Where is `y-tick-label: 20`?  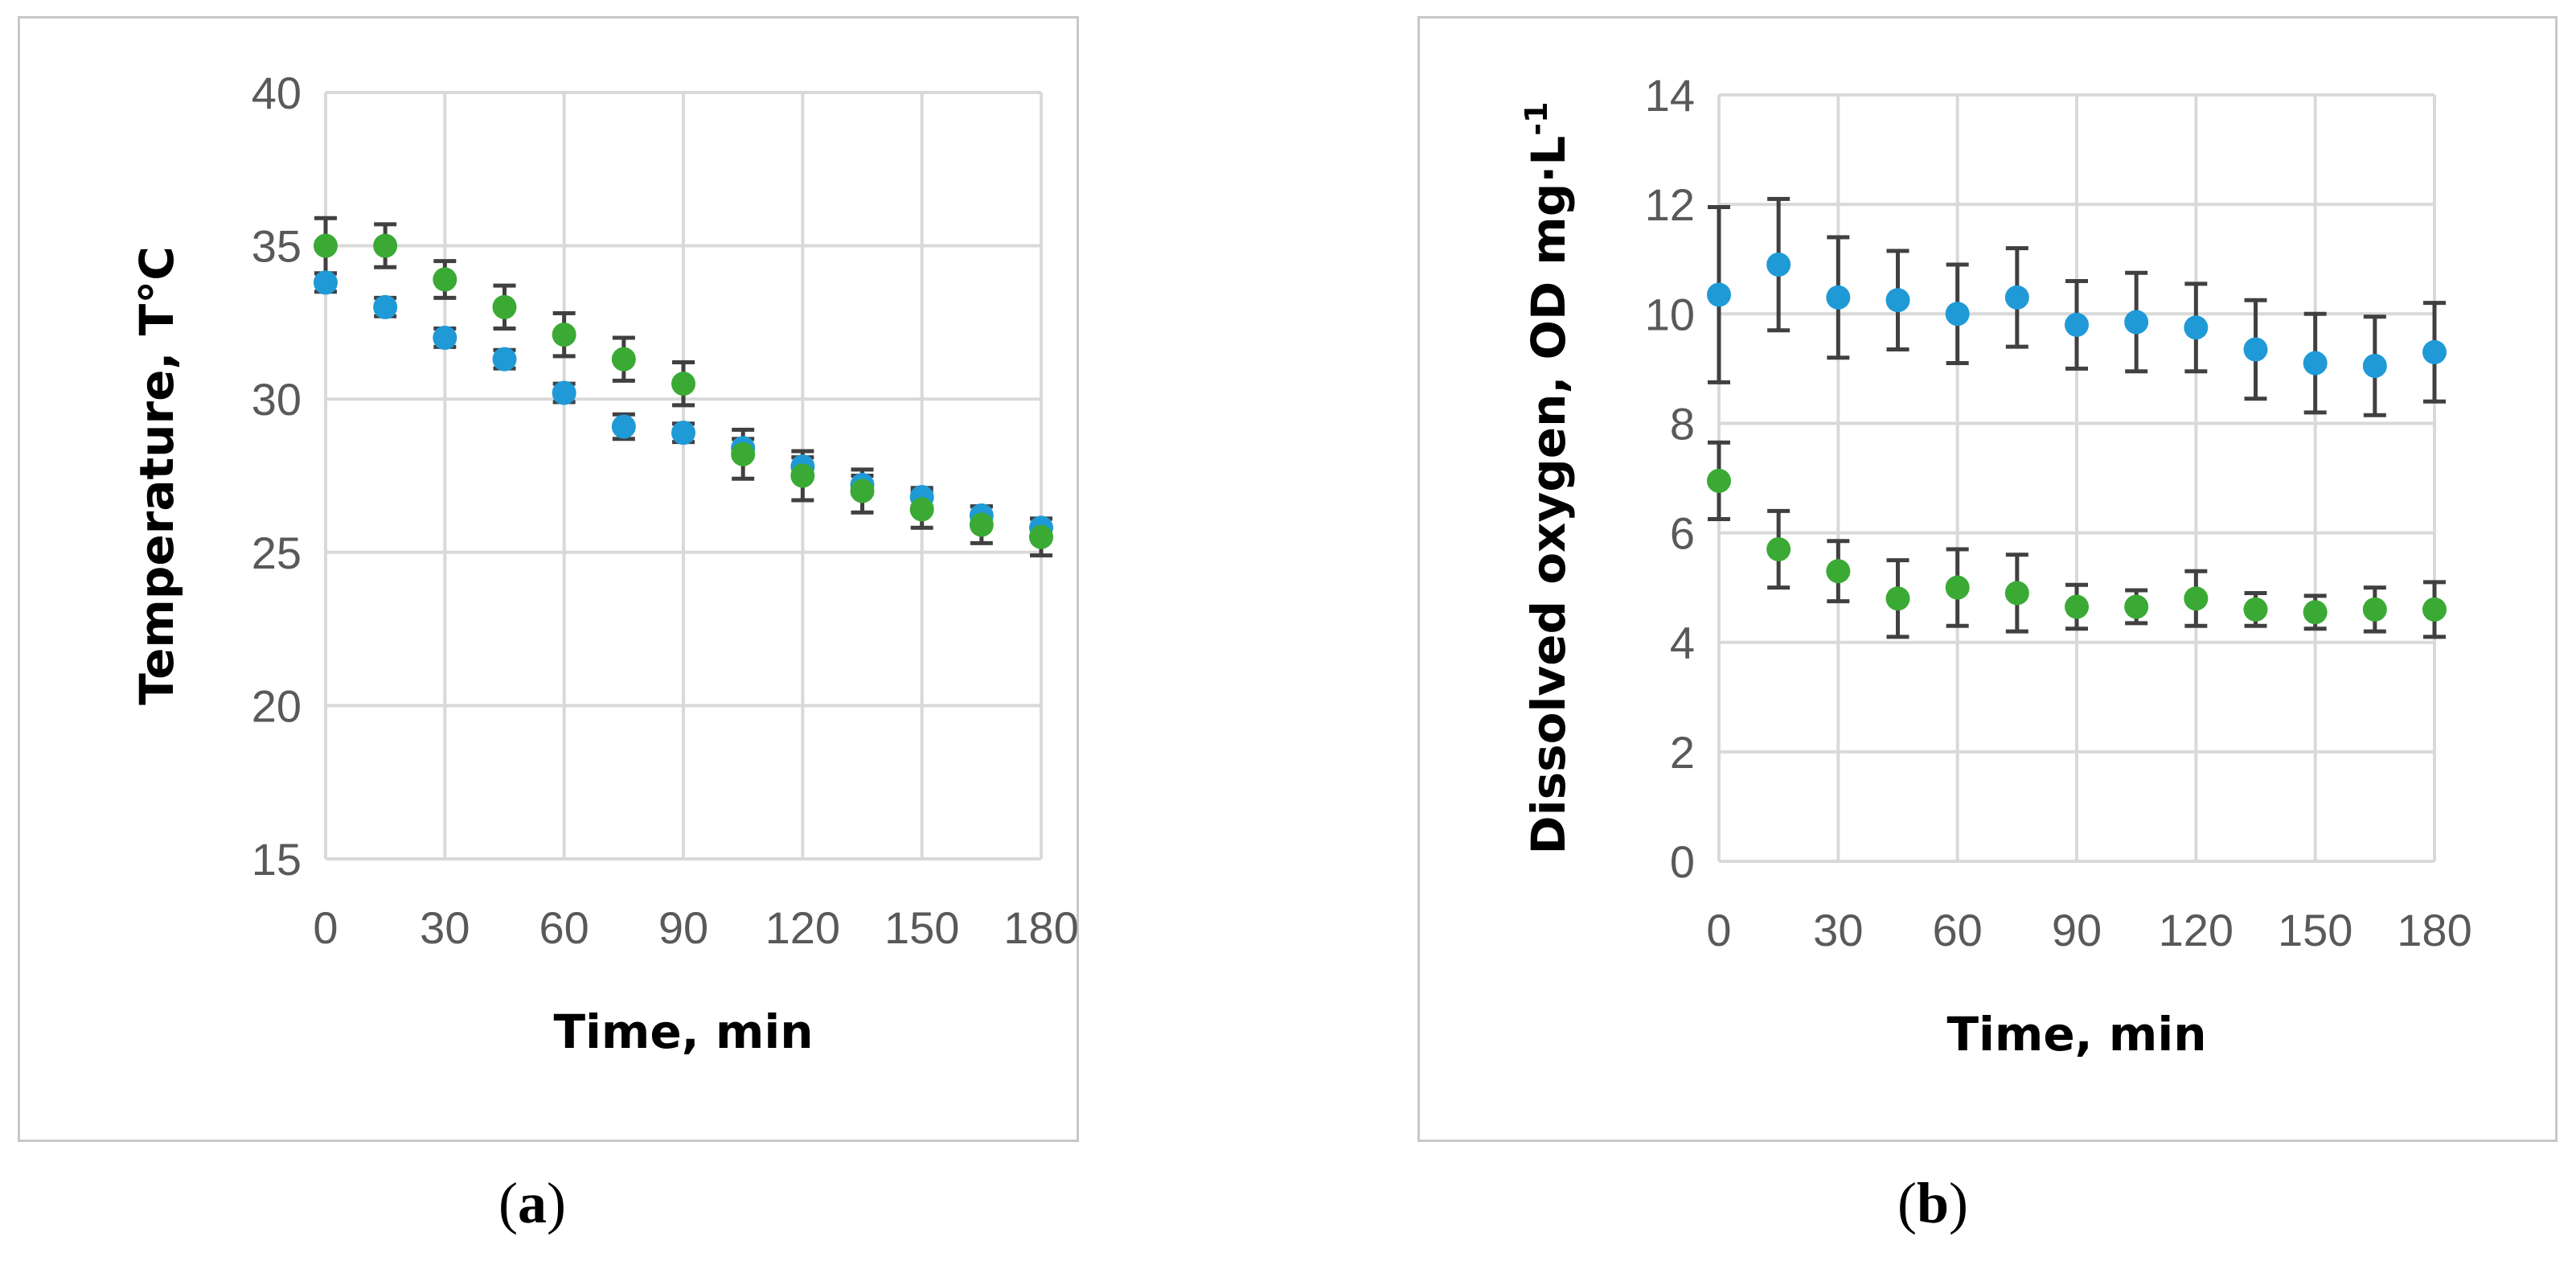 y-tick-label: 20 is located at coordinates (276, 705).